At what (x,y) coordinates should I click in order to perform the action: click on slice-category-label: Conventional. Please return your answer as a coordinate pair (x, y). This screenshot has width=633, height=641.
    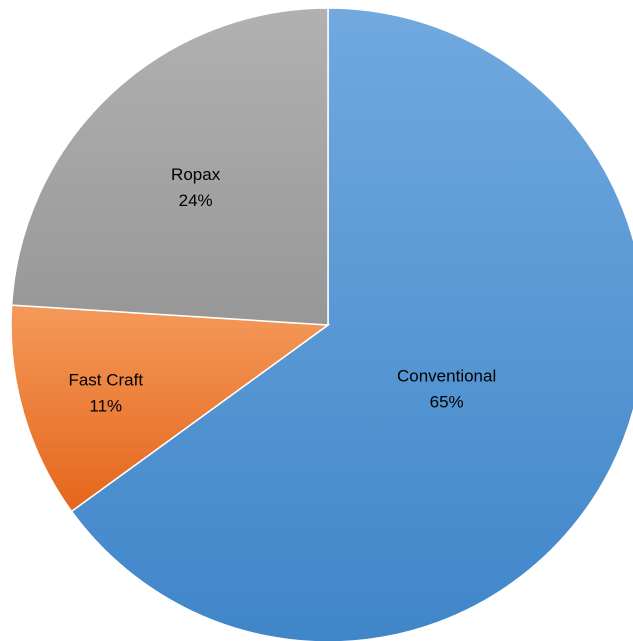
    Looking at the image, I should click on (446, 375).